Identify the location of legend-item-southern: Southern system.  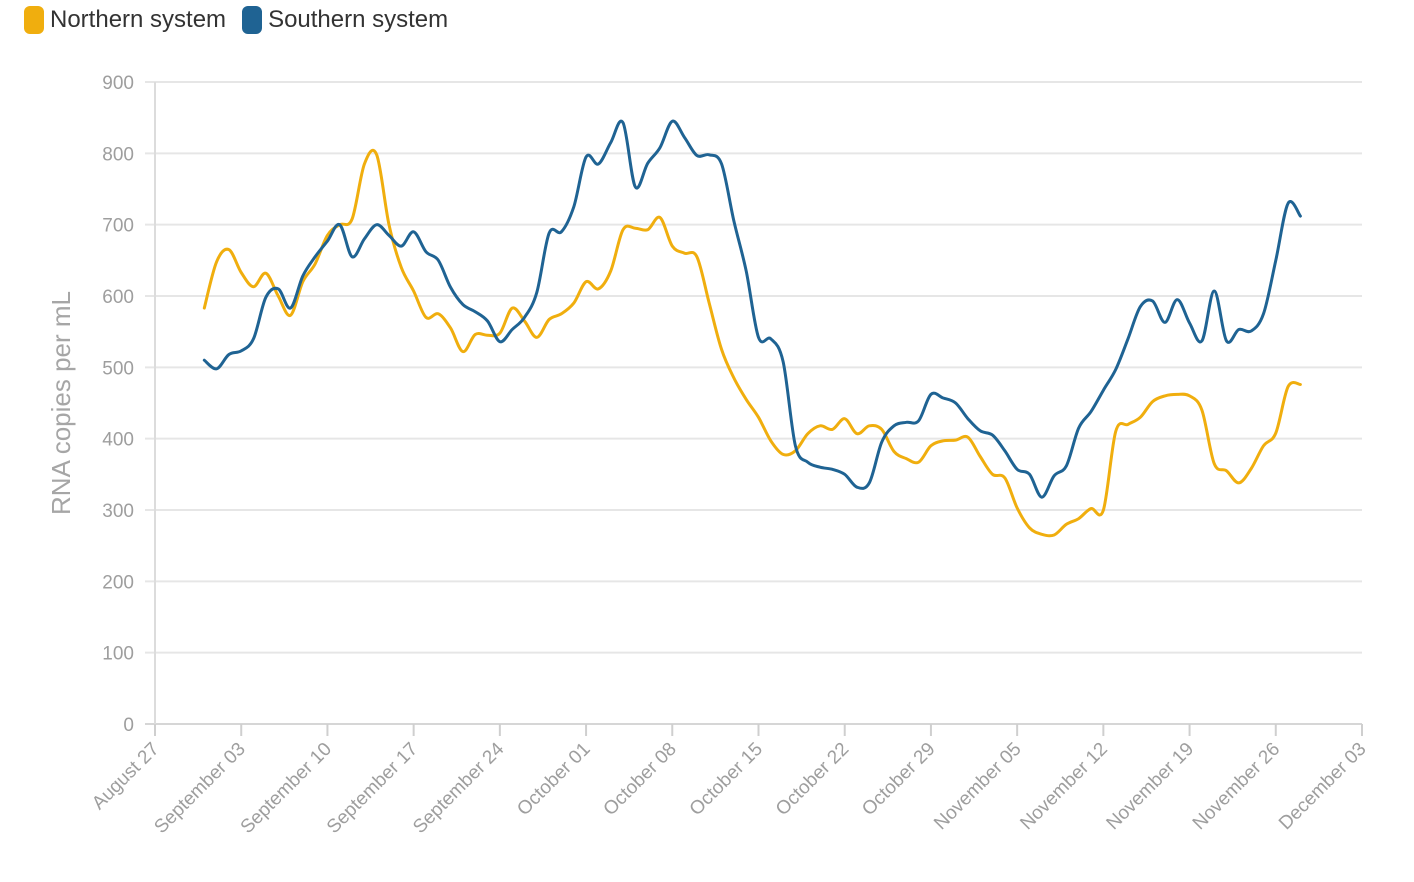
(345, 20).